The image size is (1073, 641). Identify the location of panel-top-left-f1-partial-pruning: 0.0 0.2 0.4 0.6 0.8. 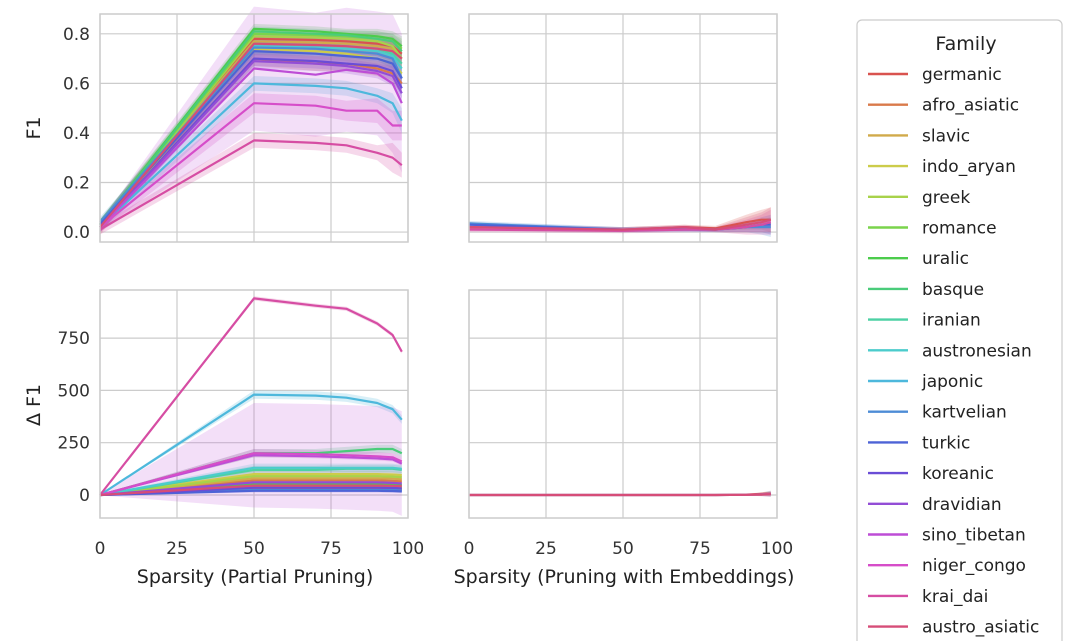
(236, 124).